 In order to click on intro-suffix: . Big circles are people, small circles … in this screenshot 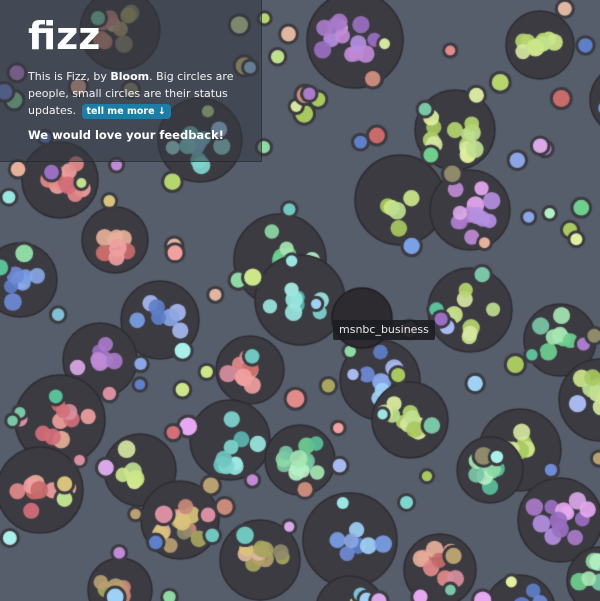, I will do `click(131, 93)`.